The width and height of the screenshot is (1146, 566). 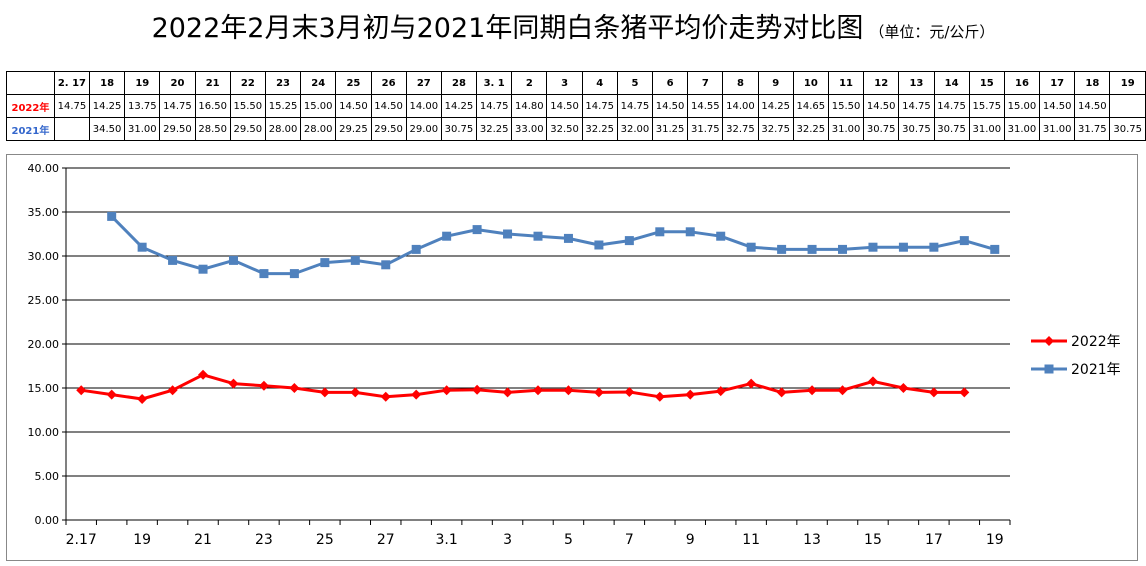 I want to click on table-cell: 32.75, so click(x=775, y=129).